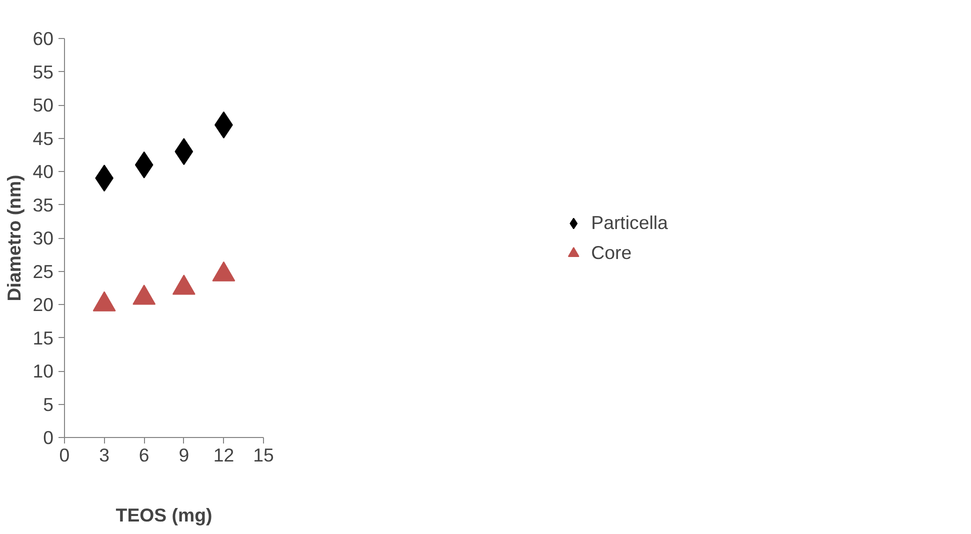 The image size is (971, 534). What do you see at coordinates (611, 253) in the screenshot?
I see `legend-label: Core` at bounding box center [611, 253].